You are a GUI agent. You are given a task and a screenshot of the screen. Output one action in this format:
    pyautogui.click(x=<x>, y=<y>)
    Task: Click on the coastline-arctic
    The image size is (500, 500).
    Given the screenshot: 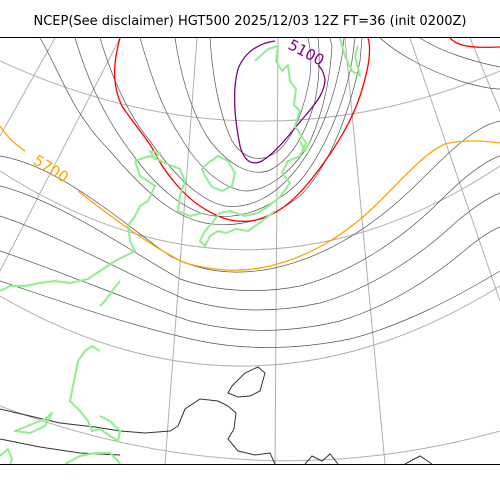 What is the action you would take?
    pyautogui.click(x=350, y=57)
    